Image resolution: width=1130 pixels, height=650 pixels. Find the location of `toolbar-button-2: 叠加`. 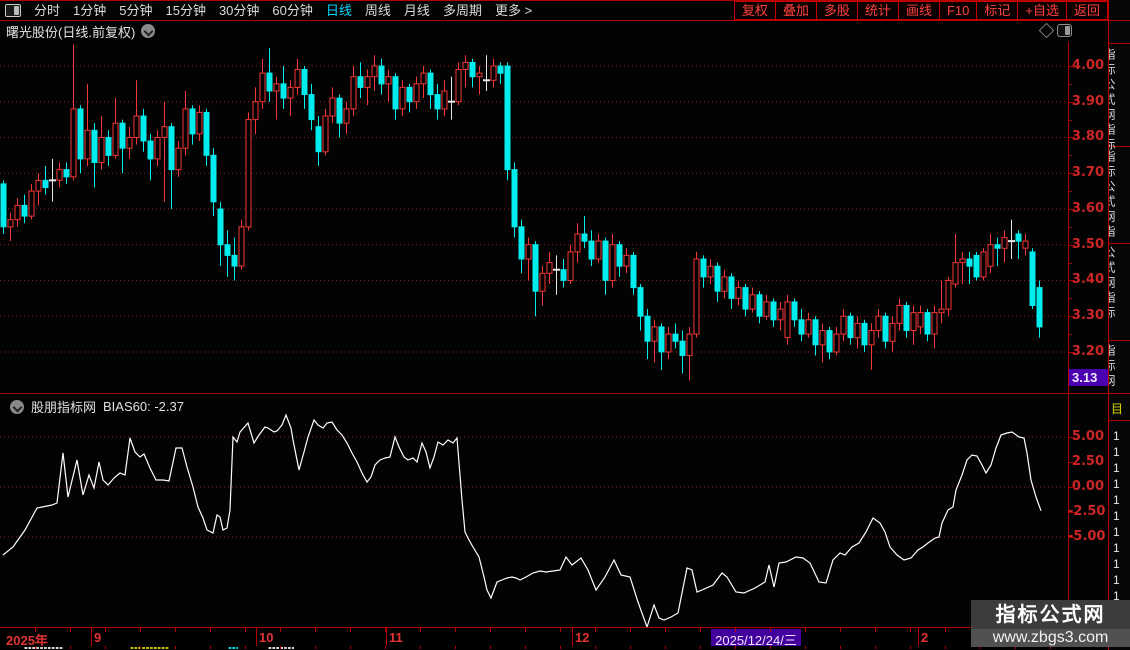

toolbar-button-2: 叠加 is located at coordinates (795, 10).